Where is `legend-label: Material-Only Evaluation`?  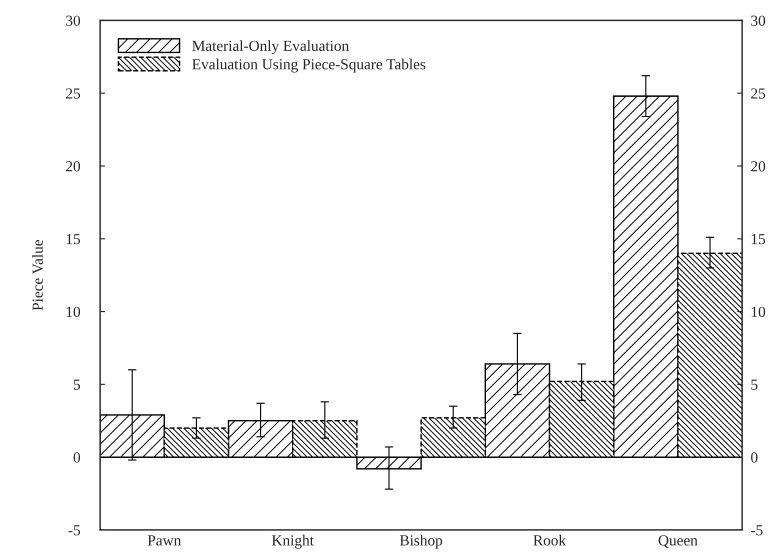
legend-label: Material-Only Evaluation is located at coordinates (270, 47).